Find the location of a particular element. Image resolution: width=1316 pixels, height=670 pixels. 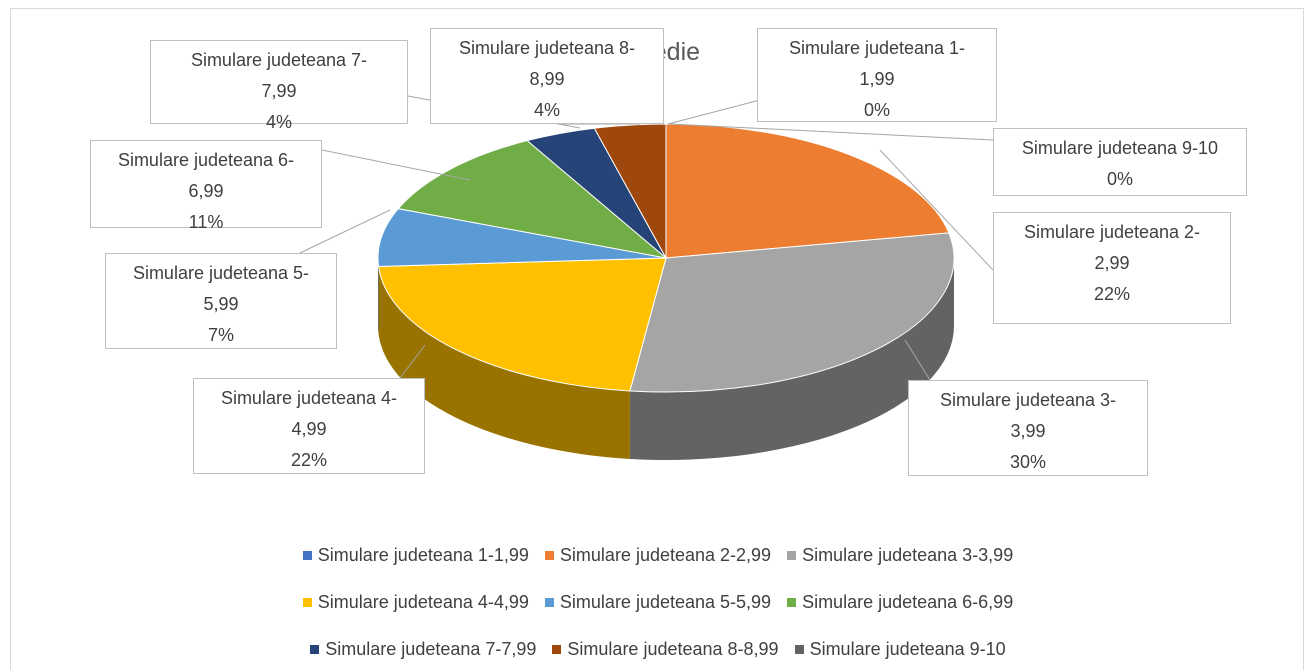

legend-label: Simulare judeteana 9-10 is located at coordinates (907, 649).